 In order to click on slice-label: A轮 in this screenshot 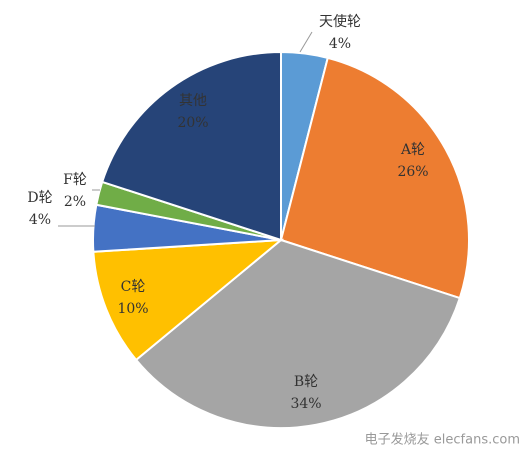, I will do `click(412, 150)`.